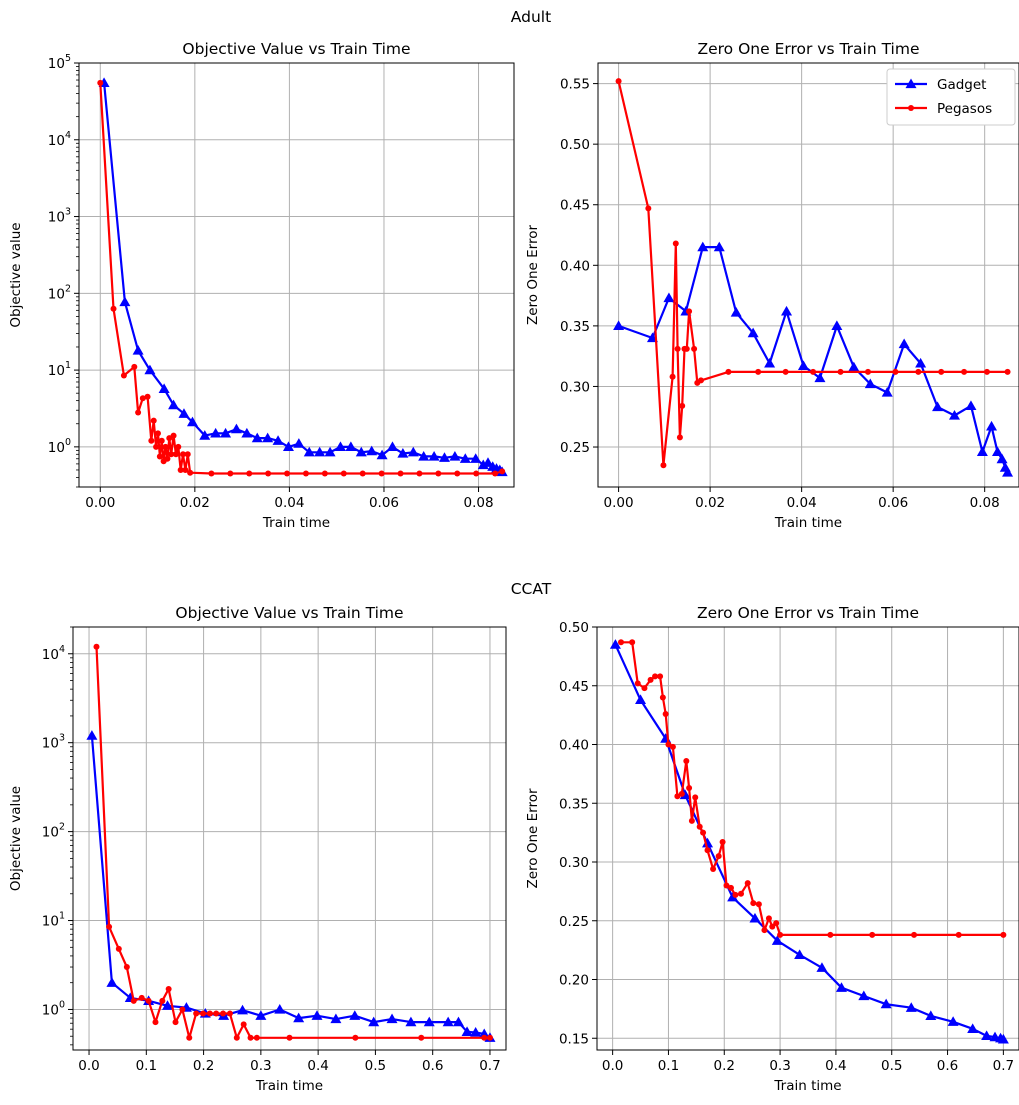 The width and height of the screenshot is (1019, 1105). What do you see at coordinates (59, 369) in the screenshot?
I see `y-tick-label: 10¹` at bounding box center [59, 369].